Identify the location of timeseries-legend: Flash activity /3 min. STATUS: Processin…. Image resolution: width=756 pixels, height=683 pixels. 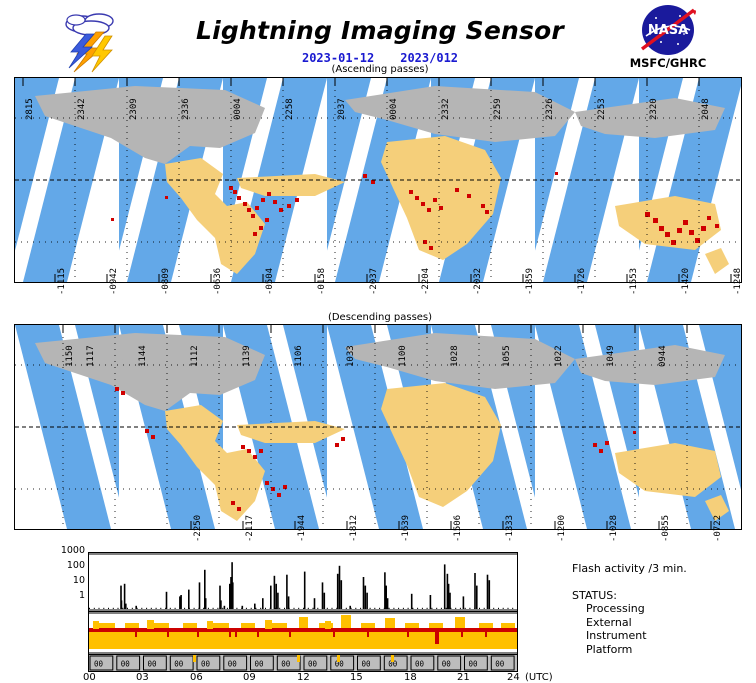
(662, 609).